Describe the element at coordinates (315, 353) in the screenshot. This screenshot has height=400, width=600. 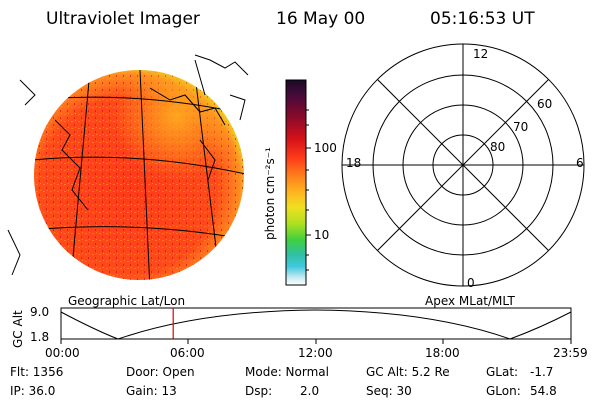
I see `x-tick-1200: 12:00` at that location.